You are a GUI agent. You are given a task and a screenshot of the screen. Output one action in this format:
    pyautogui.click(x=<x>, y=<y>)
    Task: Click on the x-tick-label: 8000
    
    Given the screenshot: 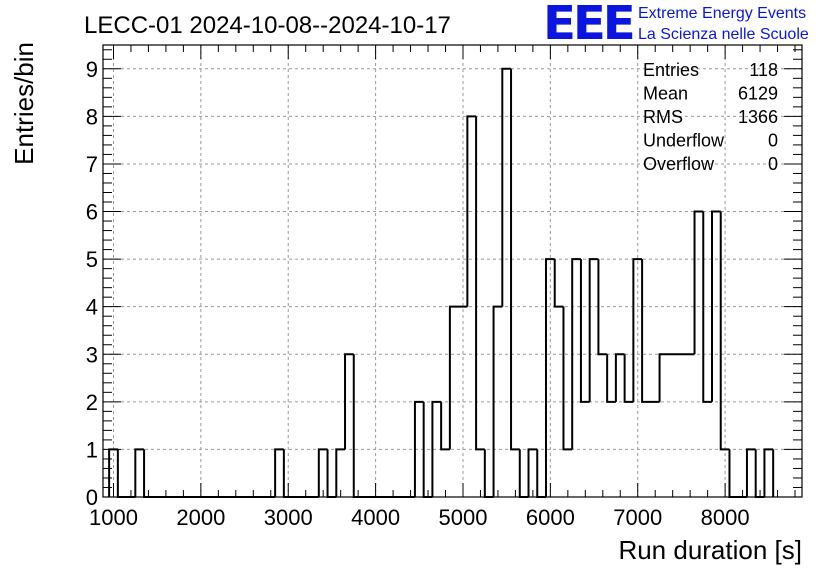 What is the action you would take?
    pyautogui.click(x=725, y=517)
    